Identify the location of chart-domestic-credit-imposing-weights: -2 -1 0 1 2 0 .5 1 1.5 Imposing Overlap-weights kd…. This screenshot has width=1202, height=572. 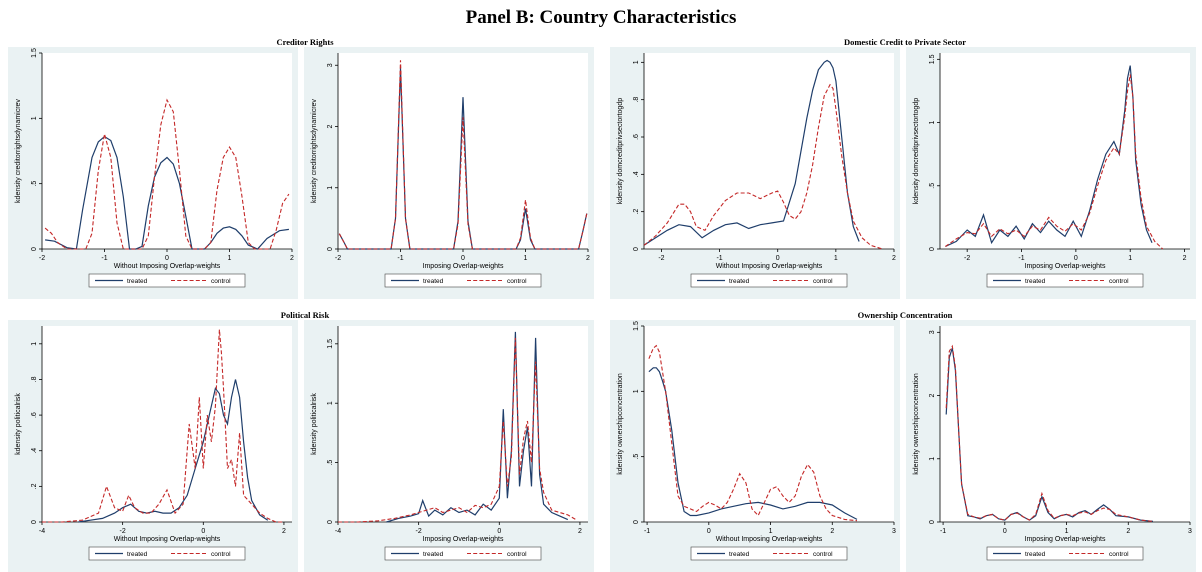
(1051, 173).